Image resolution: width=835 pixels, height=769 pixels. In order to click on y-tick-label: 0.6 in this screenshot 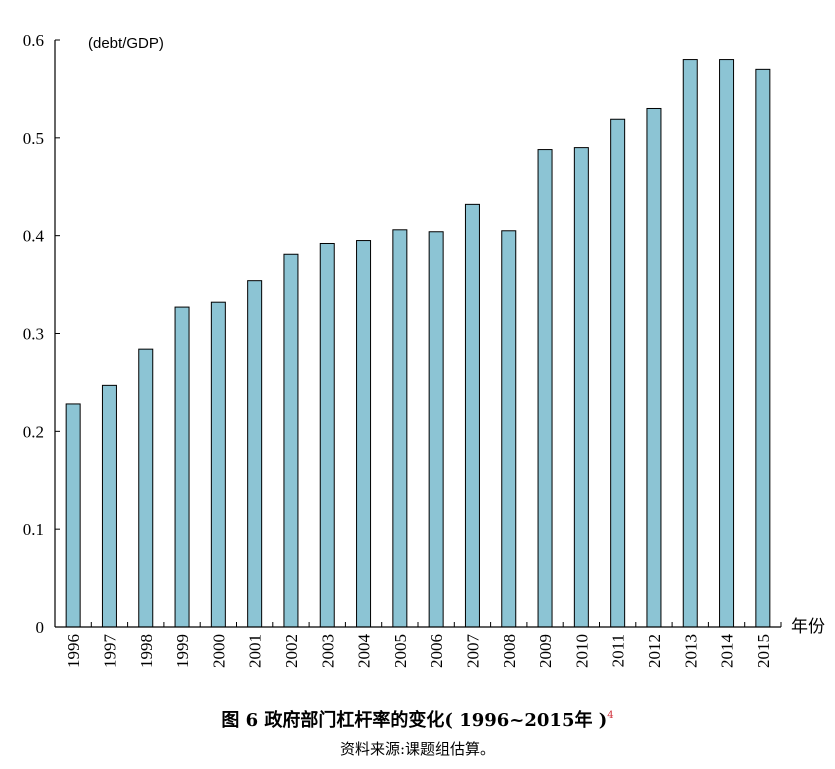, I will do `click(33, 40)`.